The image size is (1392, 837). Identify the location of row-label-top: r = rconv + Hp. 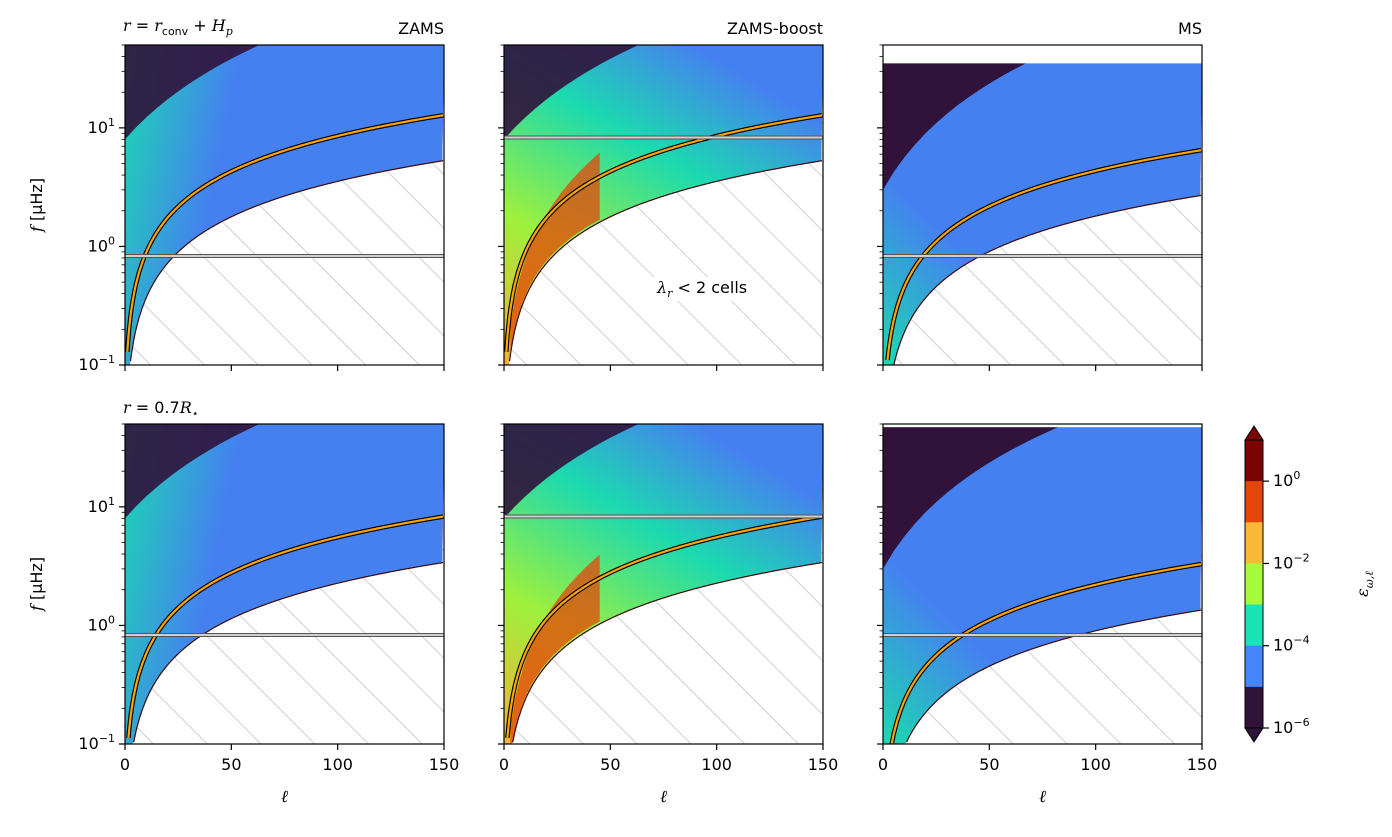
(178, 27).